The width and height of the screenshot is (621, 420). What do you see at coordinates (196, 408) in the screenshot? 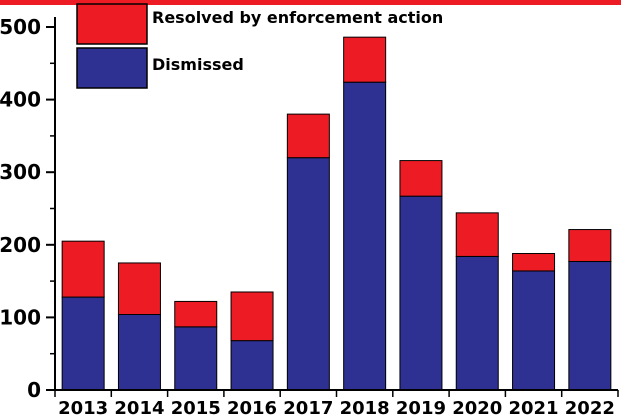
I see `x-tick-label: 2015` at bounding box center [196, 408].